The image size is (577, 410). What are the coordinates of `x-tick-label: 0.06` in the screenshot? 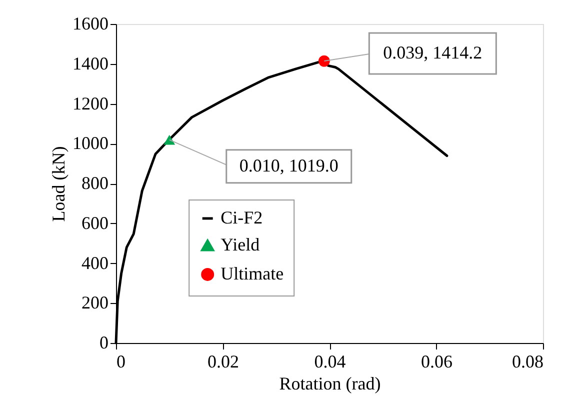 It's located at (436, 362).